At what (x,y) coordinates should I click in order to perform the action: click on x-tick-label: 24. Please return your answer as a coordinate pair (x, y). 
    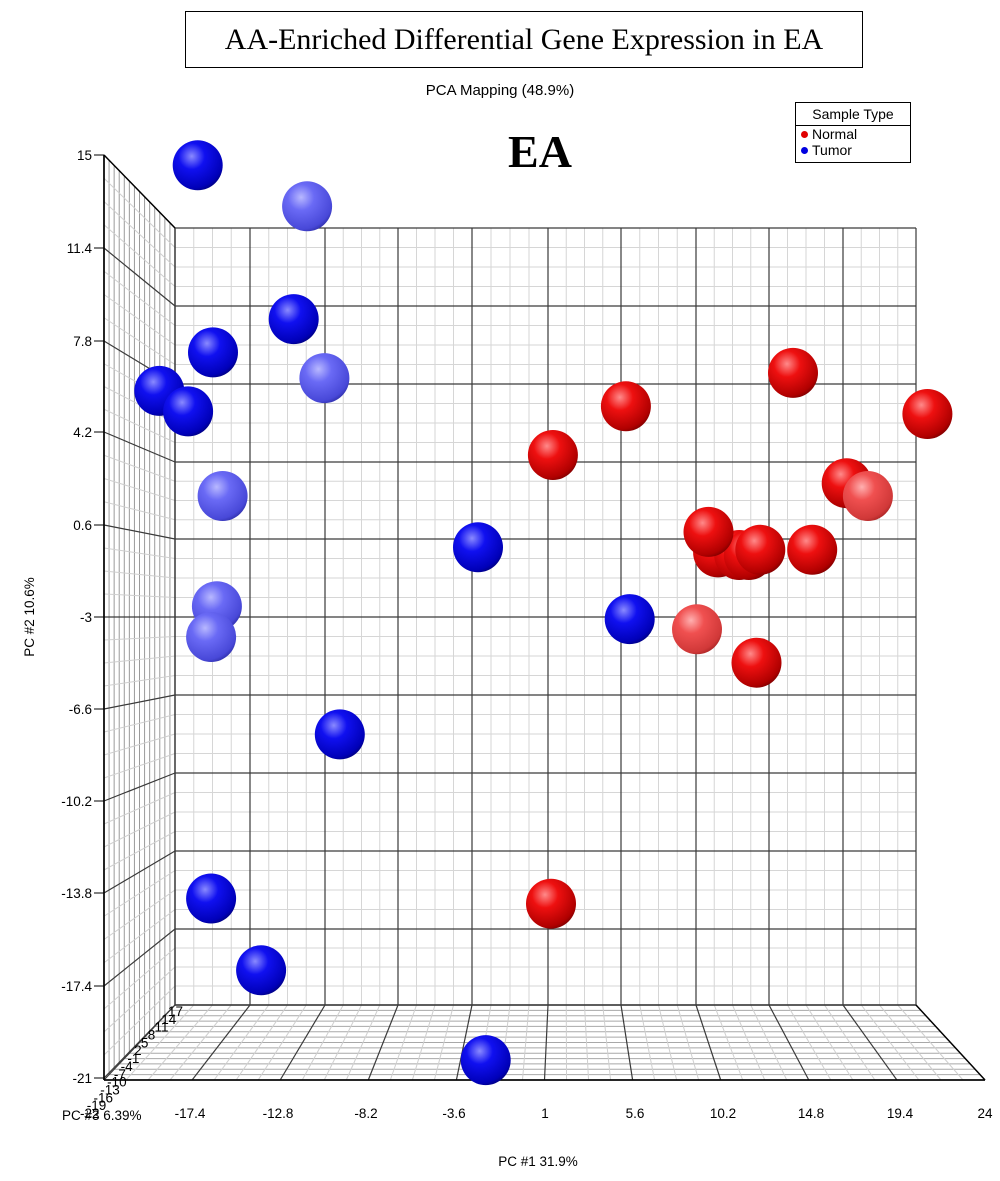
    Looking at the image, I should click on (985, 1113).